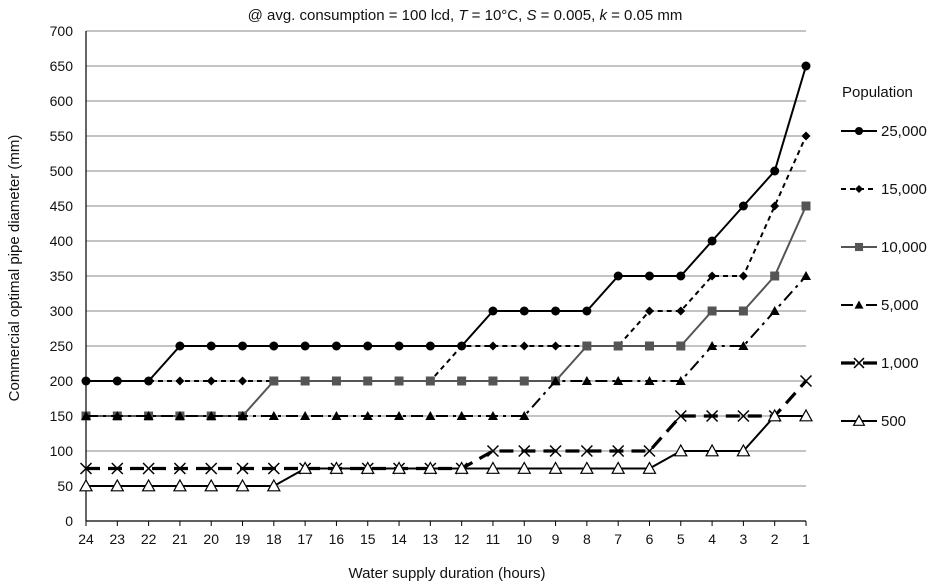 The width and height of the screenshot is (931, 584). I want to click on title-segment: k, so click(603, 15).